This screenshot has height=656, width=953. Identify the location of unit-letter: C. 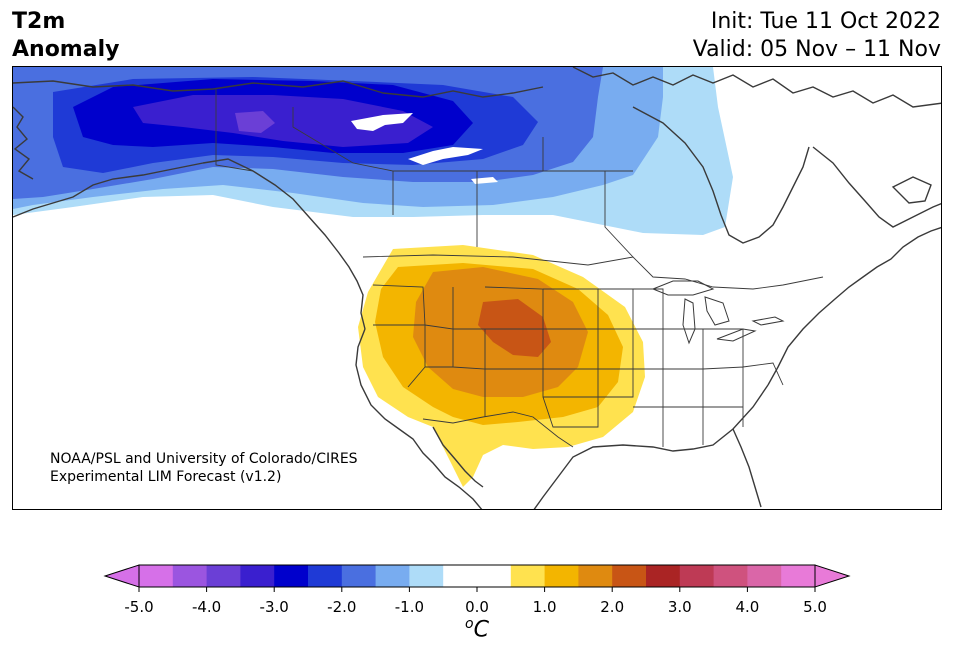
(481, 630).